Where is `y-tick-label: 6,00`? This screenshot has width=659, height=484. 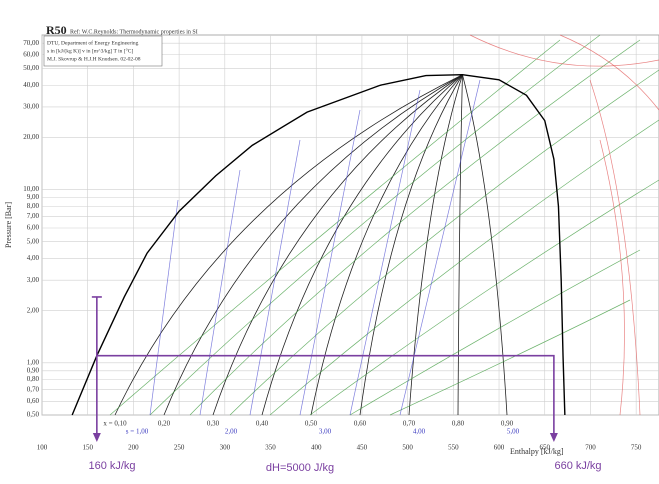
y-tick-label: 6,00 is located at coordinates (33, 228).